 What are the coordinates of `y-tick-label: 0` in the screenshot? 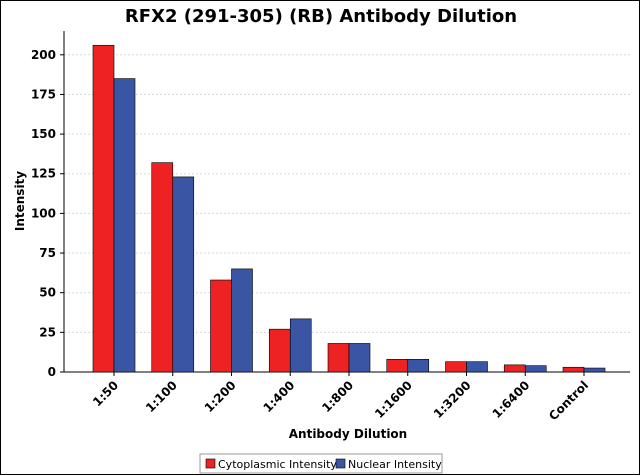 It's located at (52, 372).